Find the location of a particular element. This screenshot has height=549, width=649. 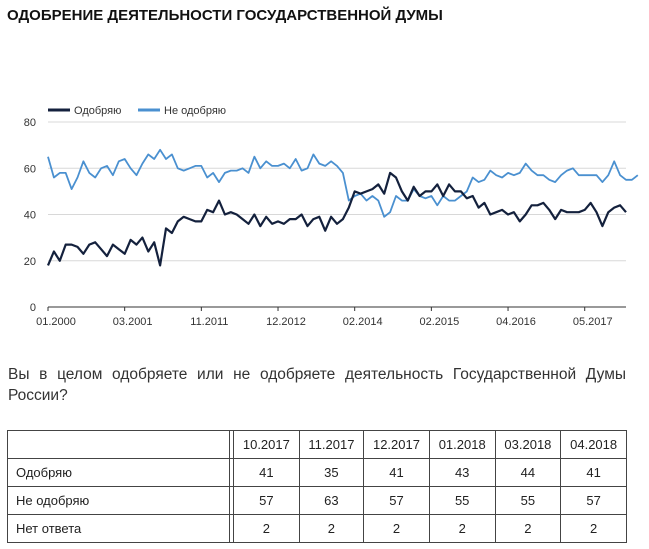

table-col-header: 04.2018 is located at coordinates (593, 444).